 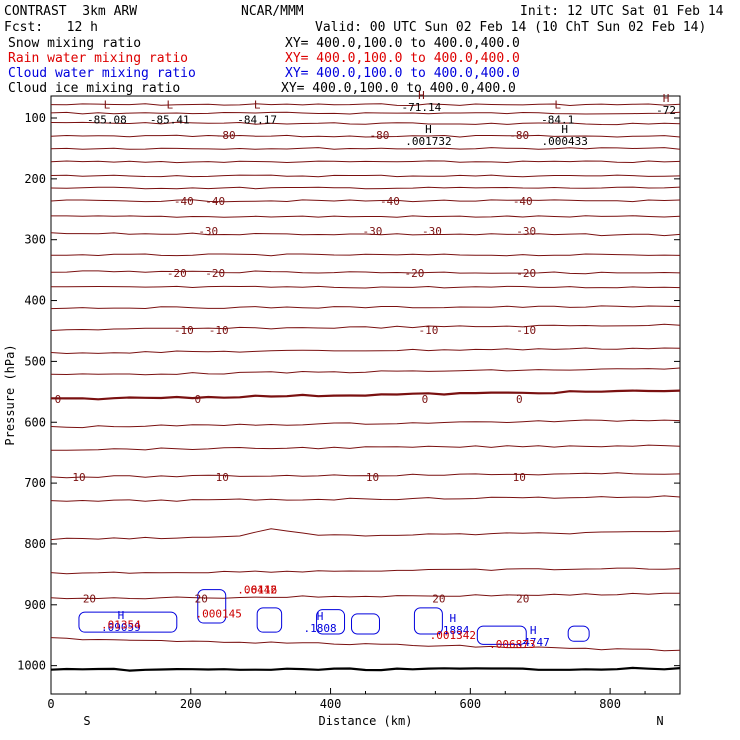 I want to click on field-name-snow: Snow mixing ratio, so click(x=75, y=43).